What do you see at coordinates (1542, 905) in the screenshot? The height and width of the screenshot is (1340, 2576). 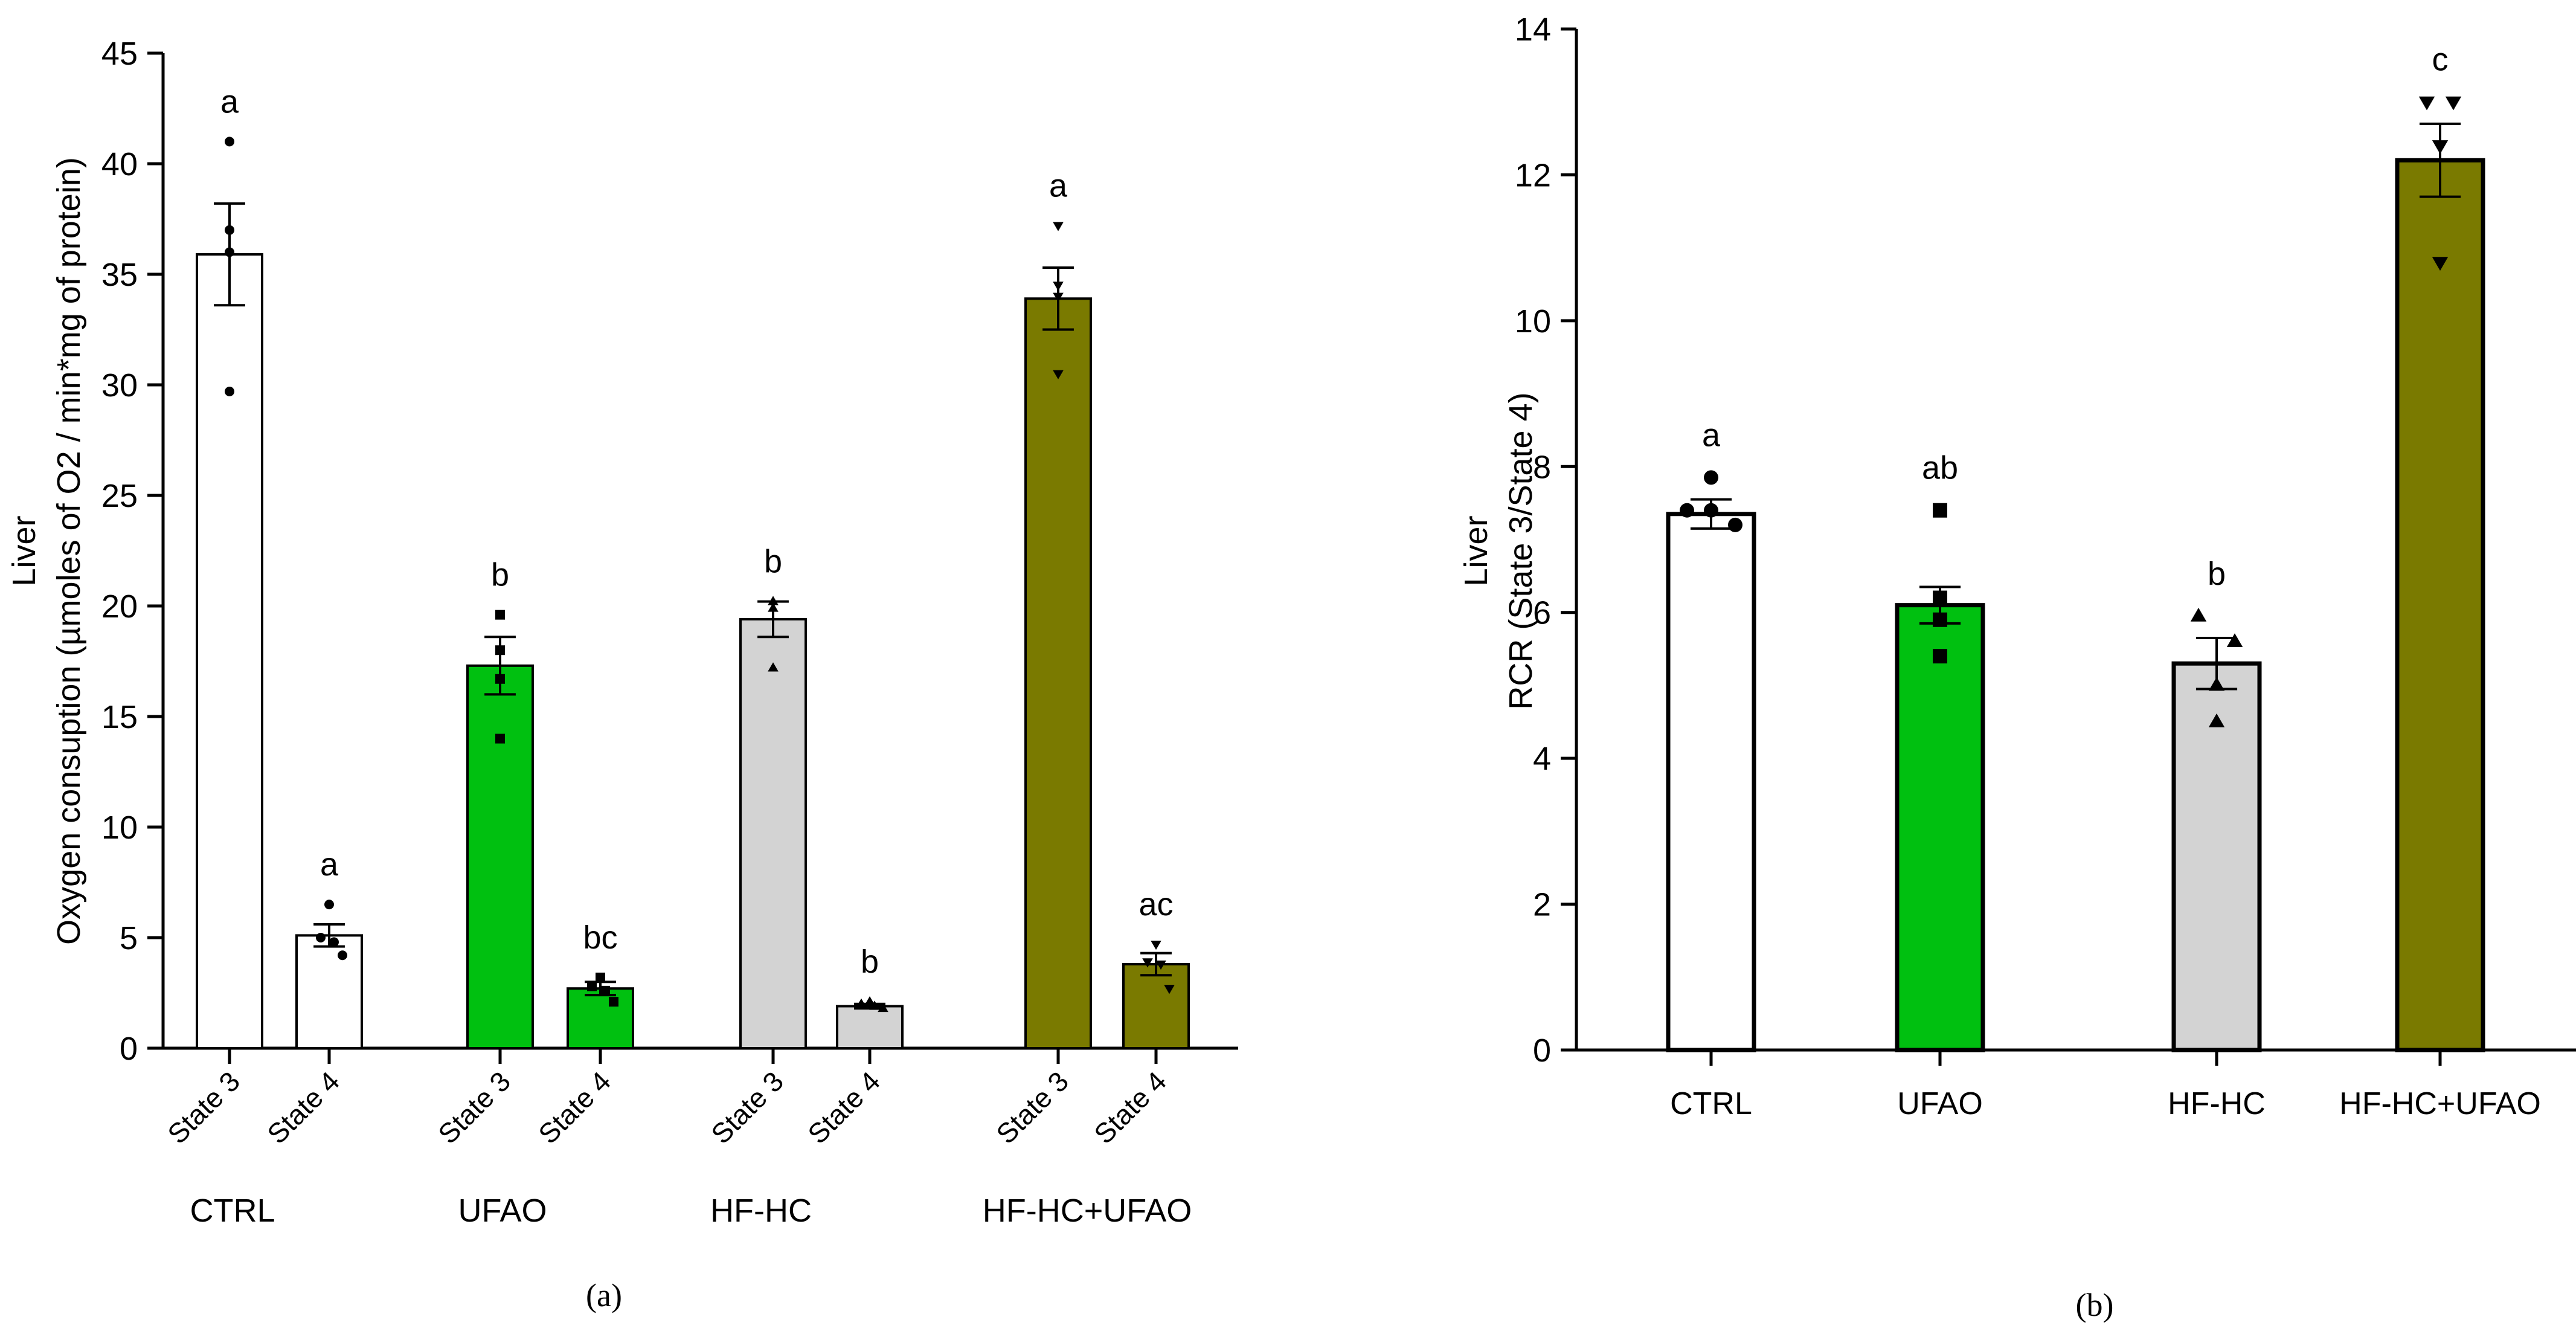 I see `panel-b-y-tick-label: 2` at bounding box center [1542, 905].